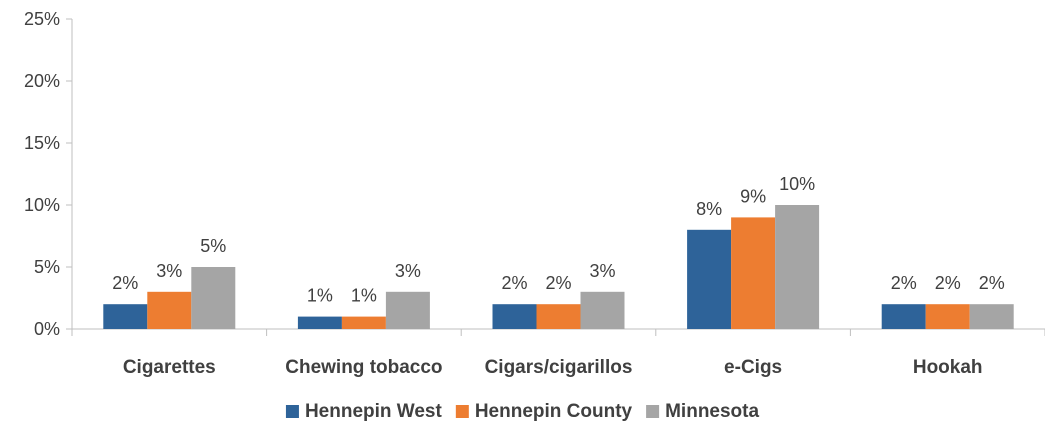 The height and width of the screenshot is (432, 1045). What do you see at coordinates (374, 411) in the screenshot?
I see `legend-label: Hennepin West` at bounding box center [374, 411].